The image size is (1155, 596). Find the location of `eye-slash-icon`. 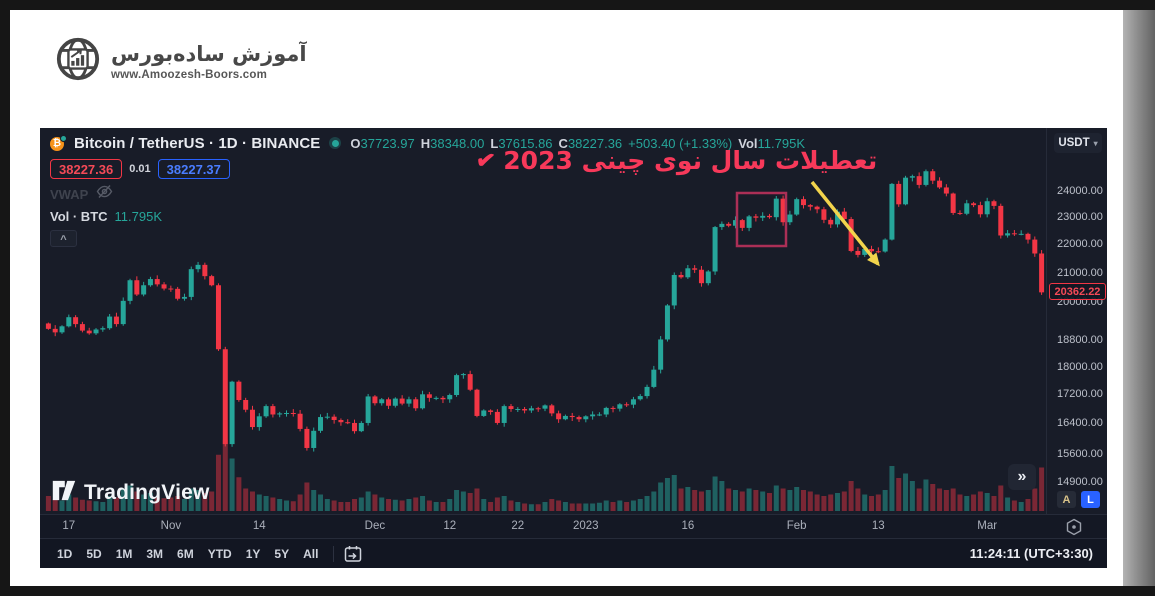

eye-slash-icon is located at coordinates (104, 194).